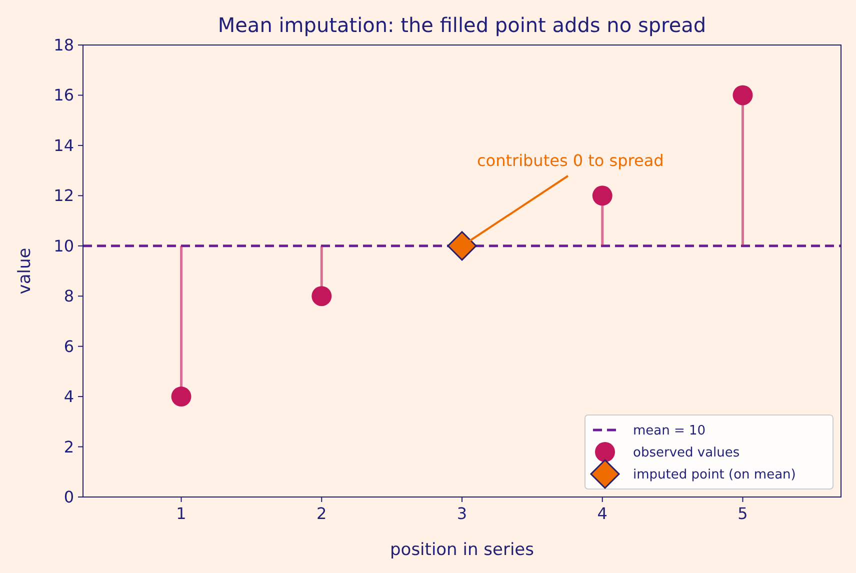 Image resolution: width=856 pixels, height=573 pixels. What do you see at coordinates (602, 513) in the screenshot?
I see `x-tick-label: 4` at bounding box center [602, 513].